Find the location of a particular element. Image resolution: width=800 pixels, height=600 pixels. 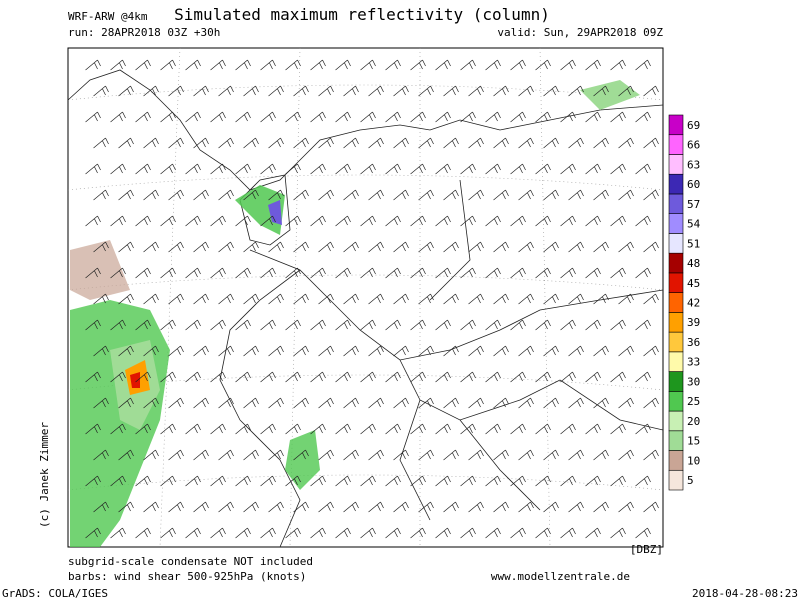

unit-label: [DBZ] is located at coordinates (646, 549).